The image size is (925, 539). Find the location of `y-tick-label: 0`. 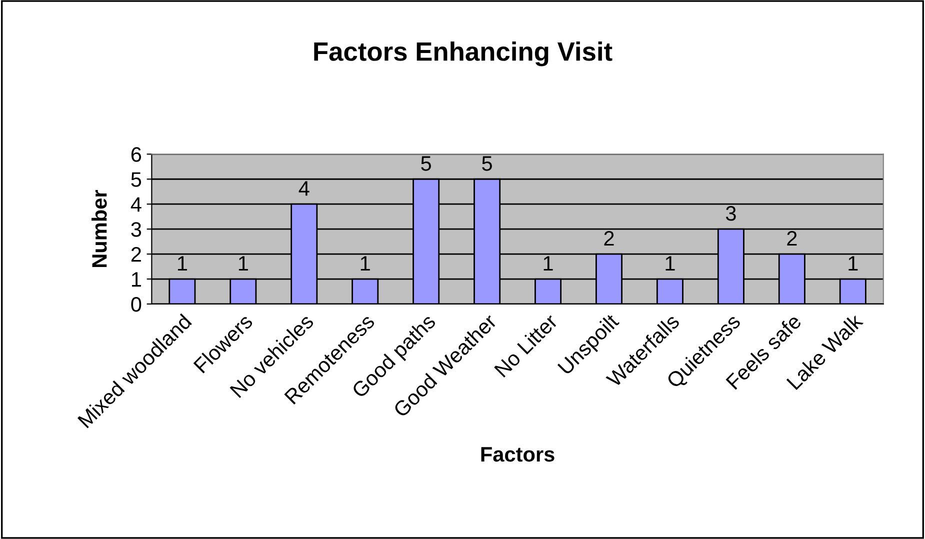

y-tick-label: 0 is located at coordinates (136, 304).